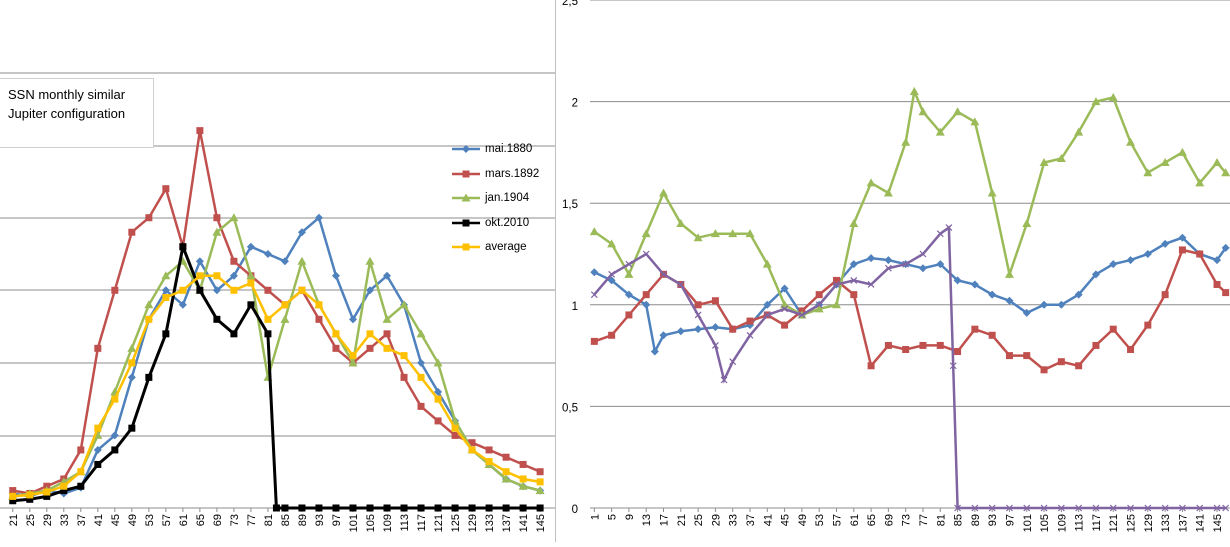 The image size is (1230, 547). What do you see at coordinates (466, 222) in the screenshot?
I see `legend-marker` at bounding box center [466, 222].